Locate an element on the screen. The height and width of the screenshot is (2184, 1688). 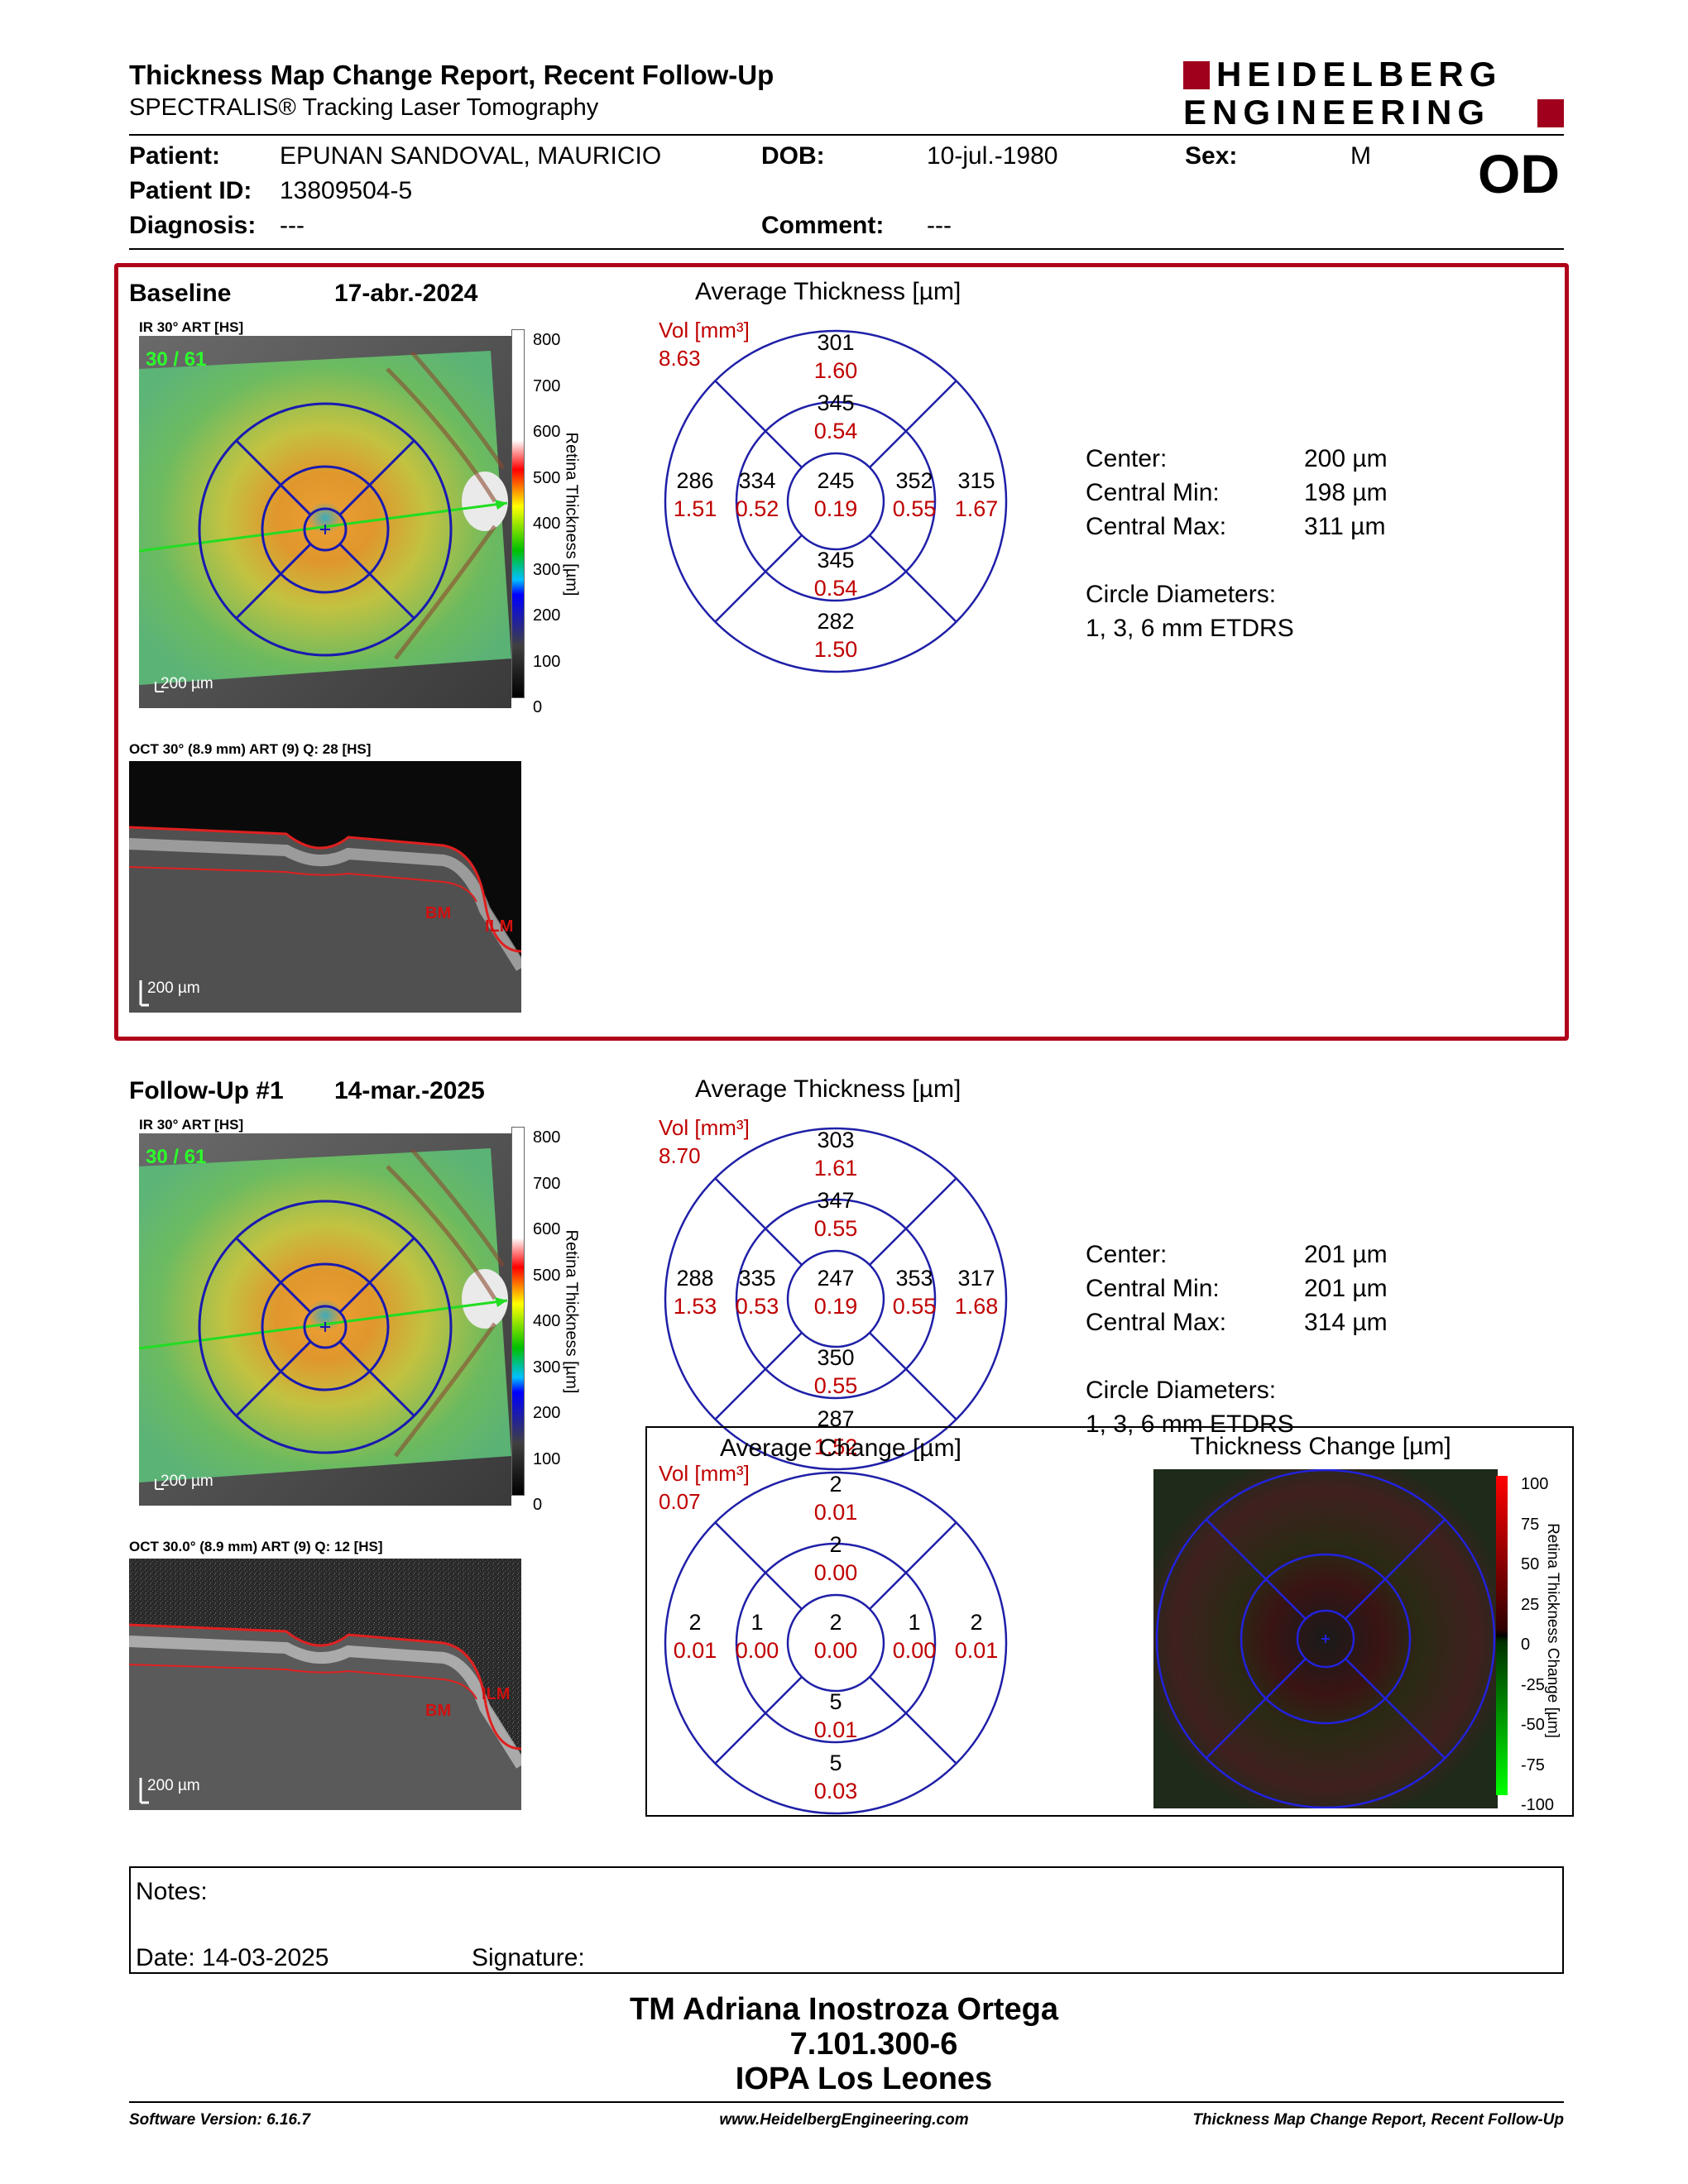
svg-text: 1.50 is located at coordinates (836, 649).